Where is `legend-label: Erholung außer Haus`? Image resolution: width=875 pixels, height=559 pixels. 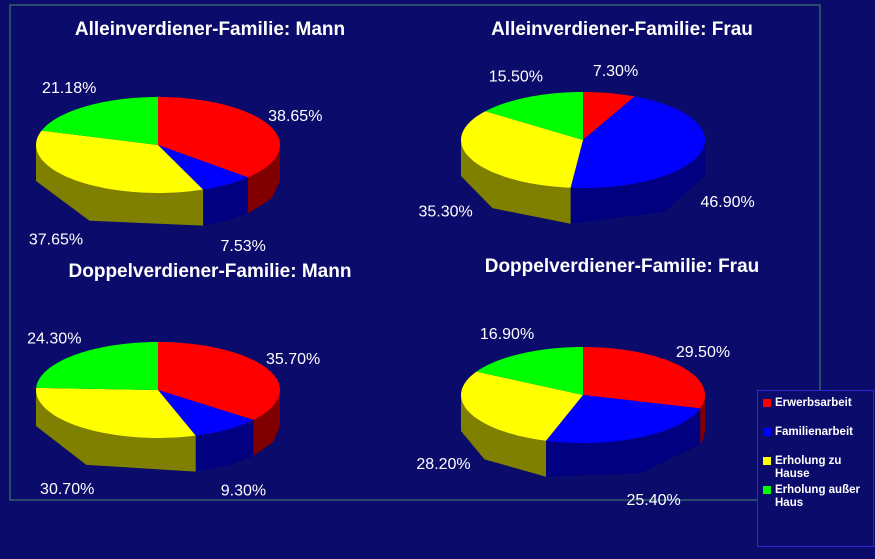
legend-label: Erholung außer Haus is located at coordinates (817, 496).